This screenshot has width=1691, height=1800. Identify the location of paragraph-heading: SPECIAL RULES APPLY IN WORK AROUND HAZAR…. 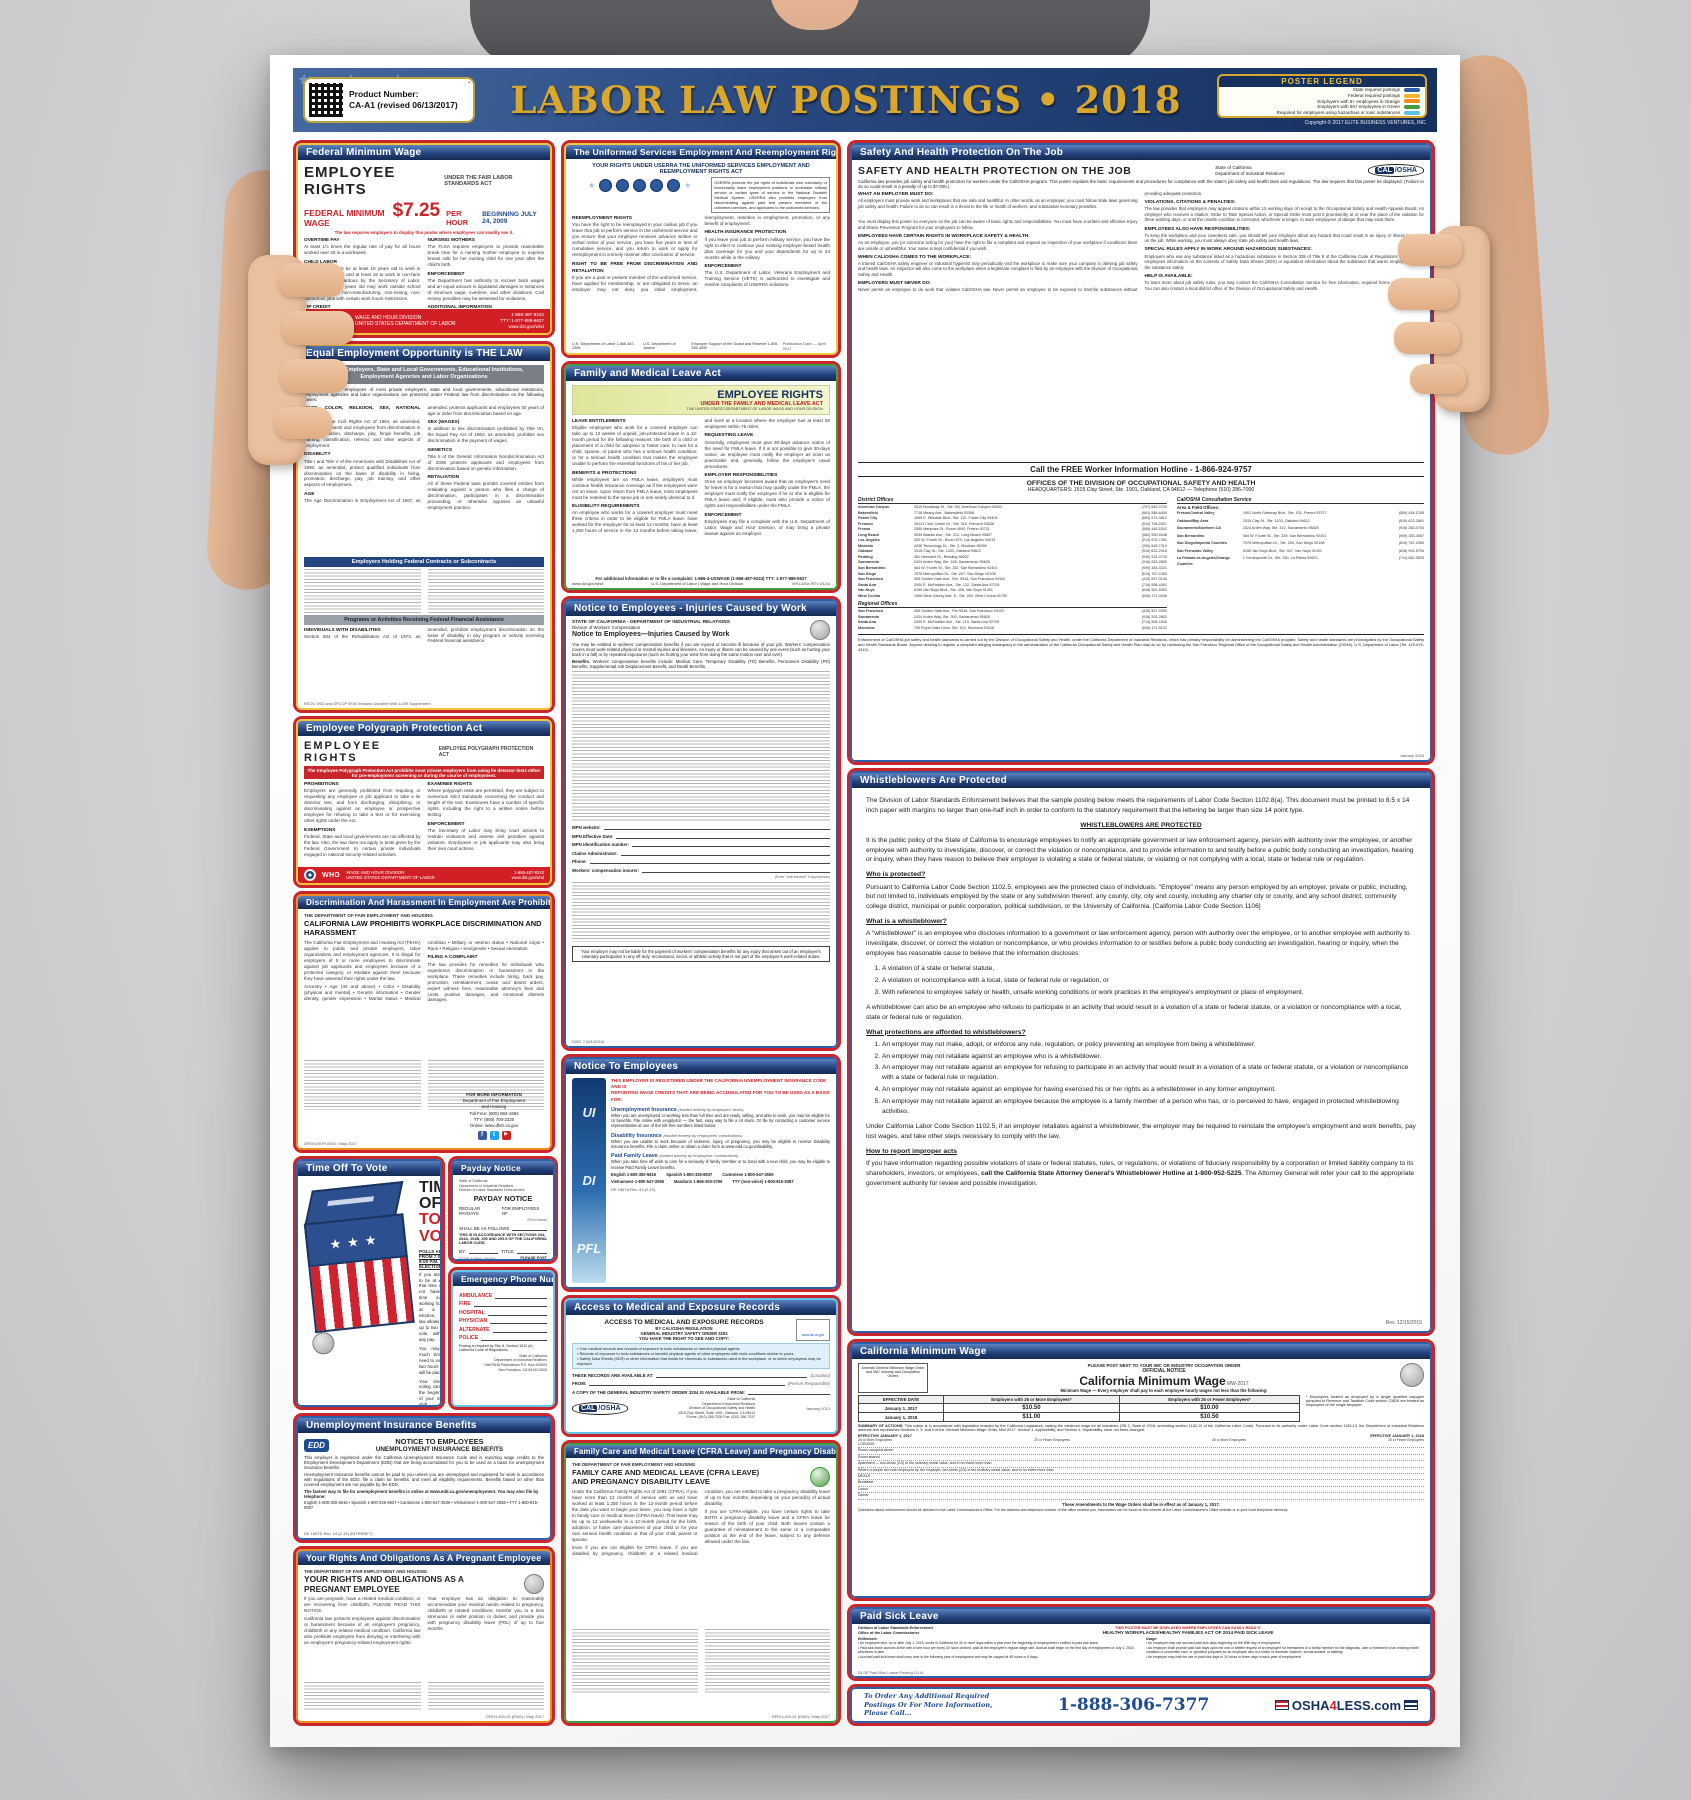
(1228, 250).